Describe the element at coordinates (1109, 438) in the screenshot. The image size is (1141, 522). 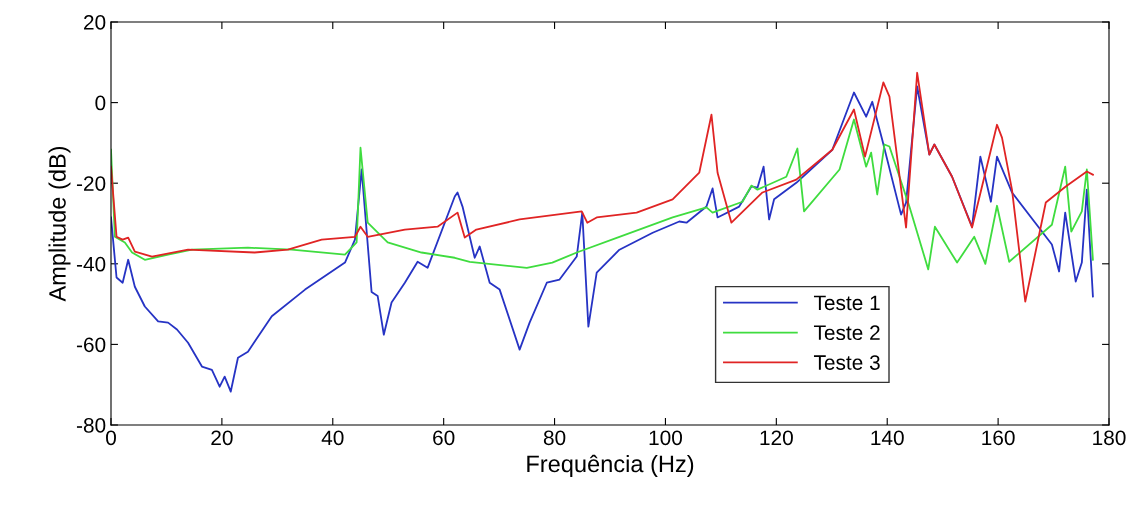
I see `x-tick-label: 180` at that location.